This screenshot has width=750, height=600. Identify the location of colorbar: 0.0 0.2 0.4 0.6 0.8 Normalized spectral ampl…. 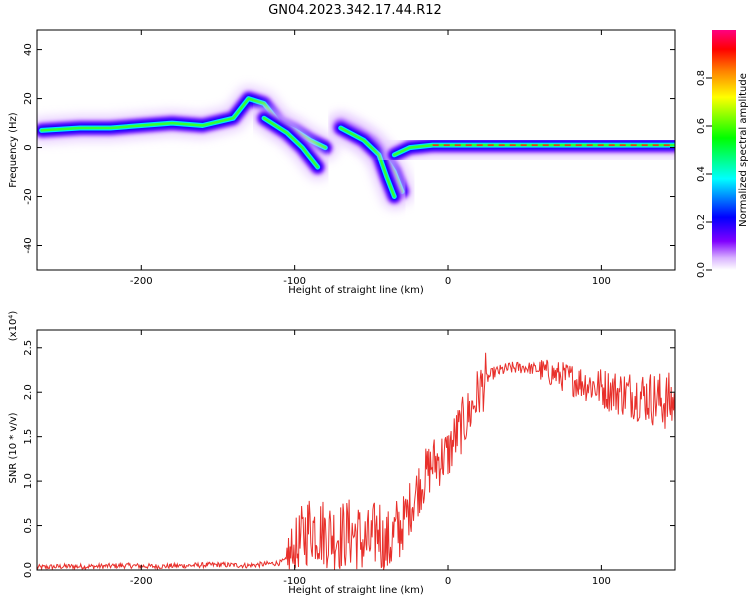
(722, 154).